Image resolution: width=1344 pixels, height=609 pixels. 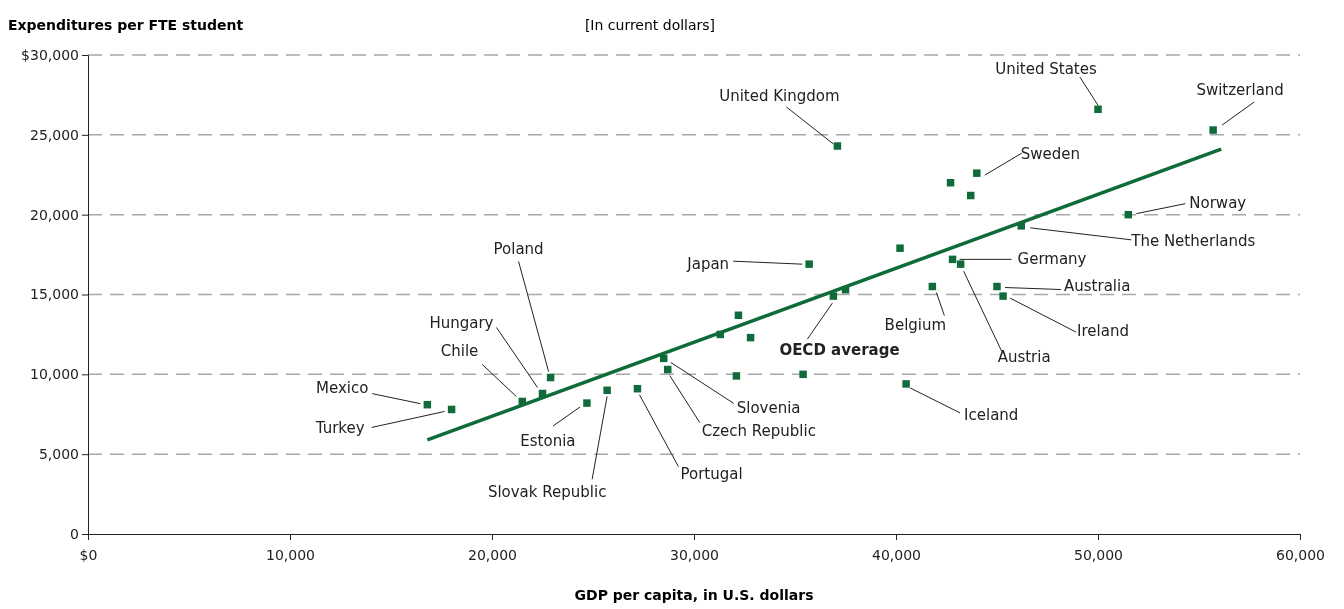 What do you see at coordinates (779, 96) in the screenshot?
I see `annotation: United Kingdom` at bounding box center [779, 96].